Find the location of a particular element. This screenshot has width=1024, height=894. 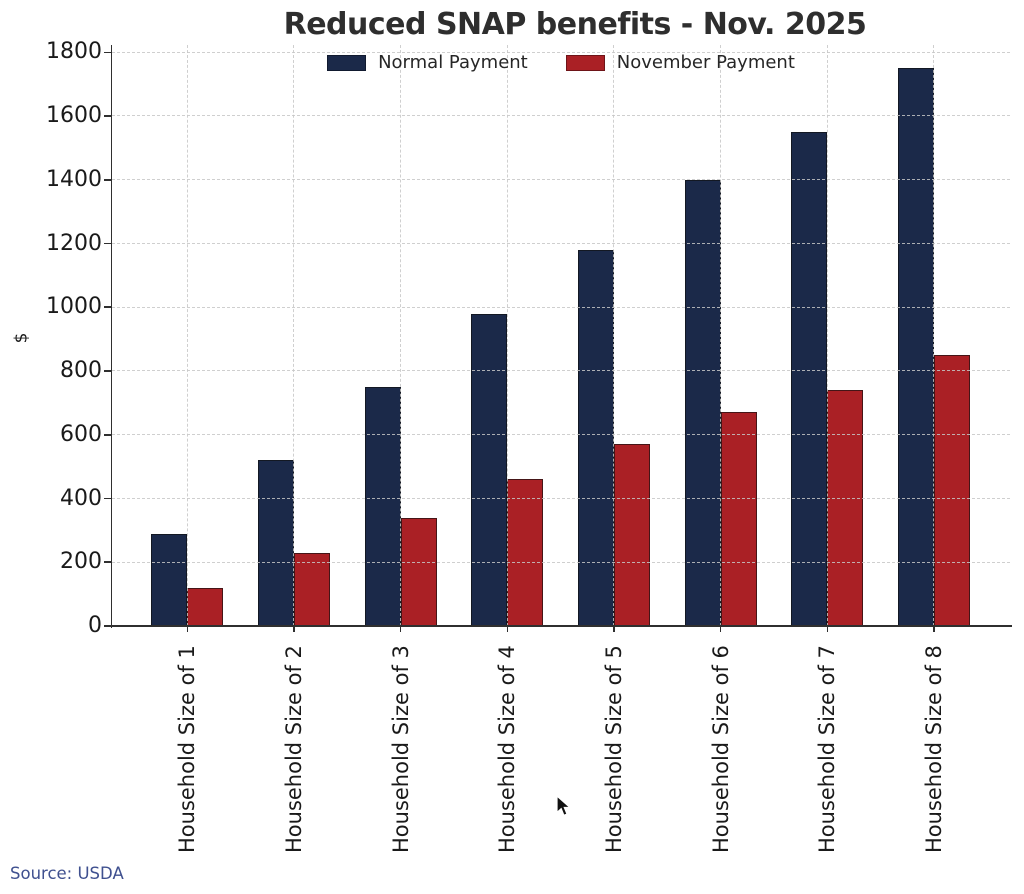

mouse-cursor is located at coordinates (564, 805).